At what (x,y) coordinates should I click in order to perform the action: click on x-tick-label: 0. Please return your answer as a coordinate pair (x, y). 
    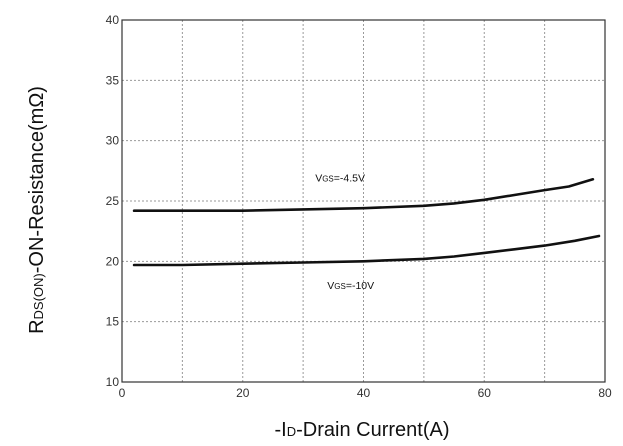
    Looking at the image, I should click on (122, 393).